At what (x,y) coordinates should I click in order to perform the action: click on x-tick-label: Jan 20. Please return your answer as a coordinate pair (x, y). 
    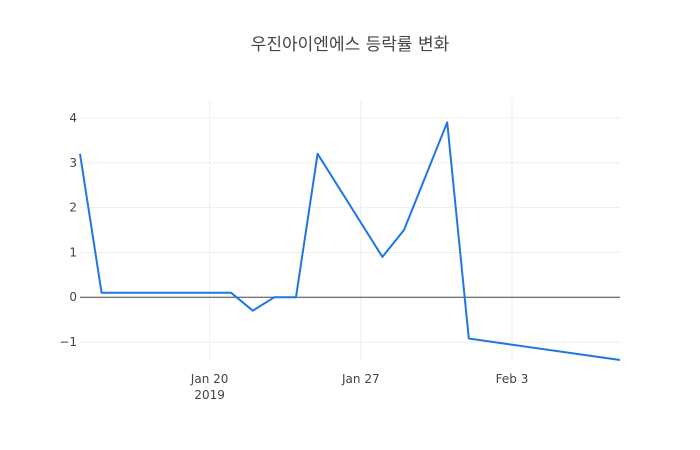
    Looking at the image, I should click on (209, 379).